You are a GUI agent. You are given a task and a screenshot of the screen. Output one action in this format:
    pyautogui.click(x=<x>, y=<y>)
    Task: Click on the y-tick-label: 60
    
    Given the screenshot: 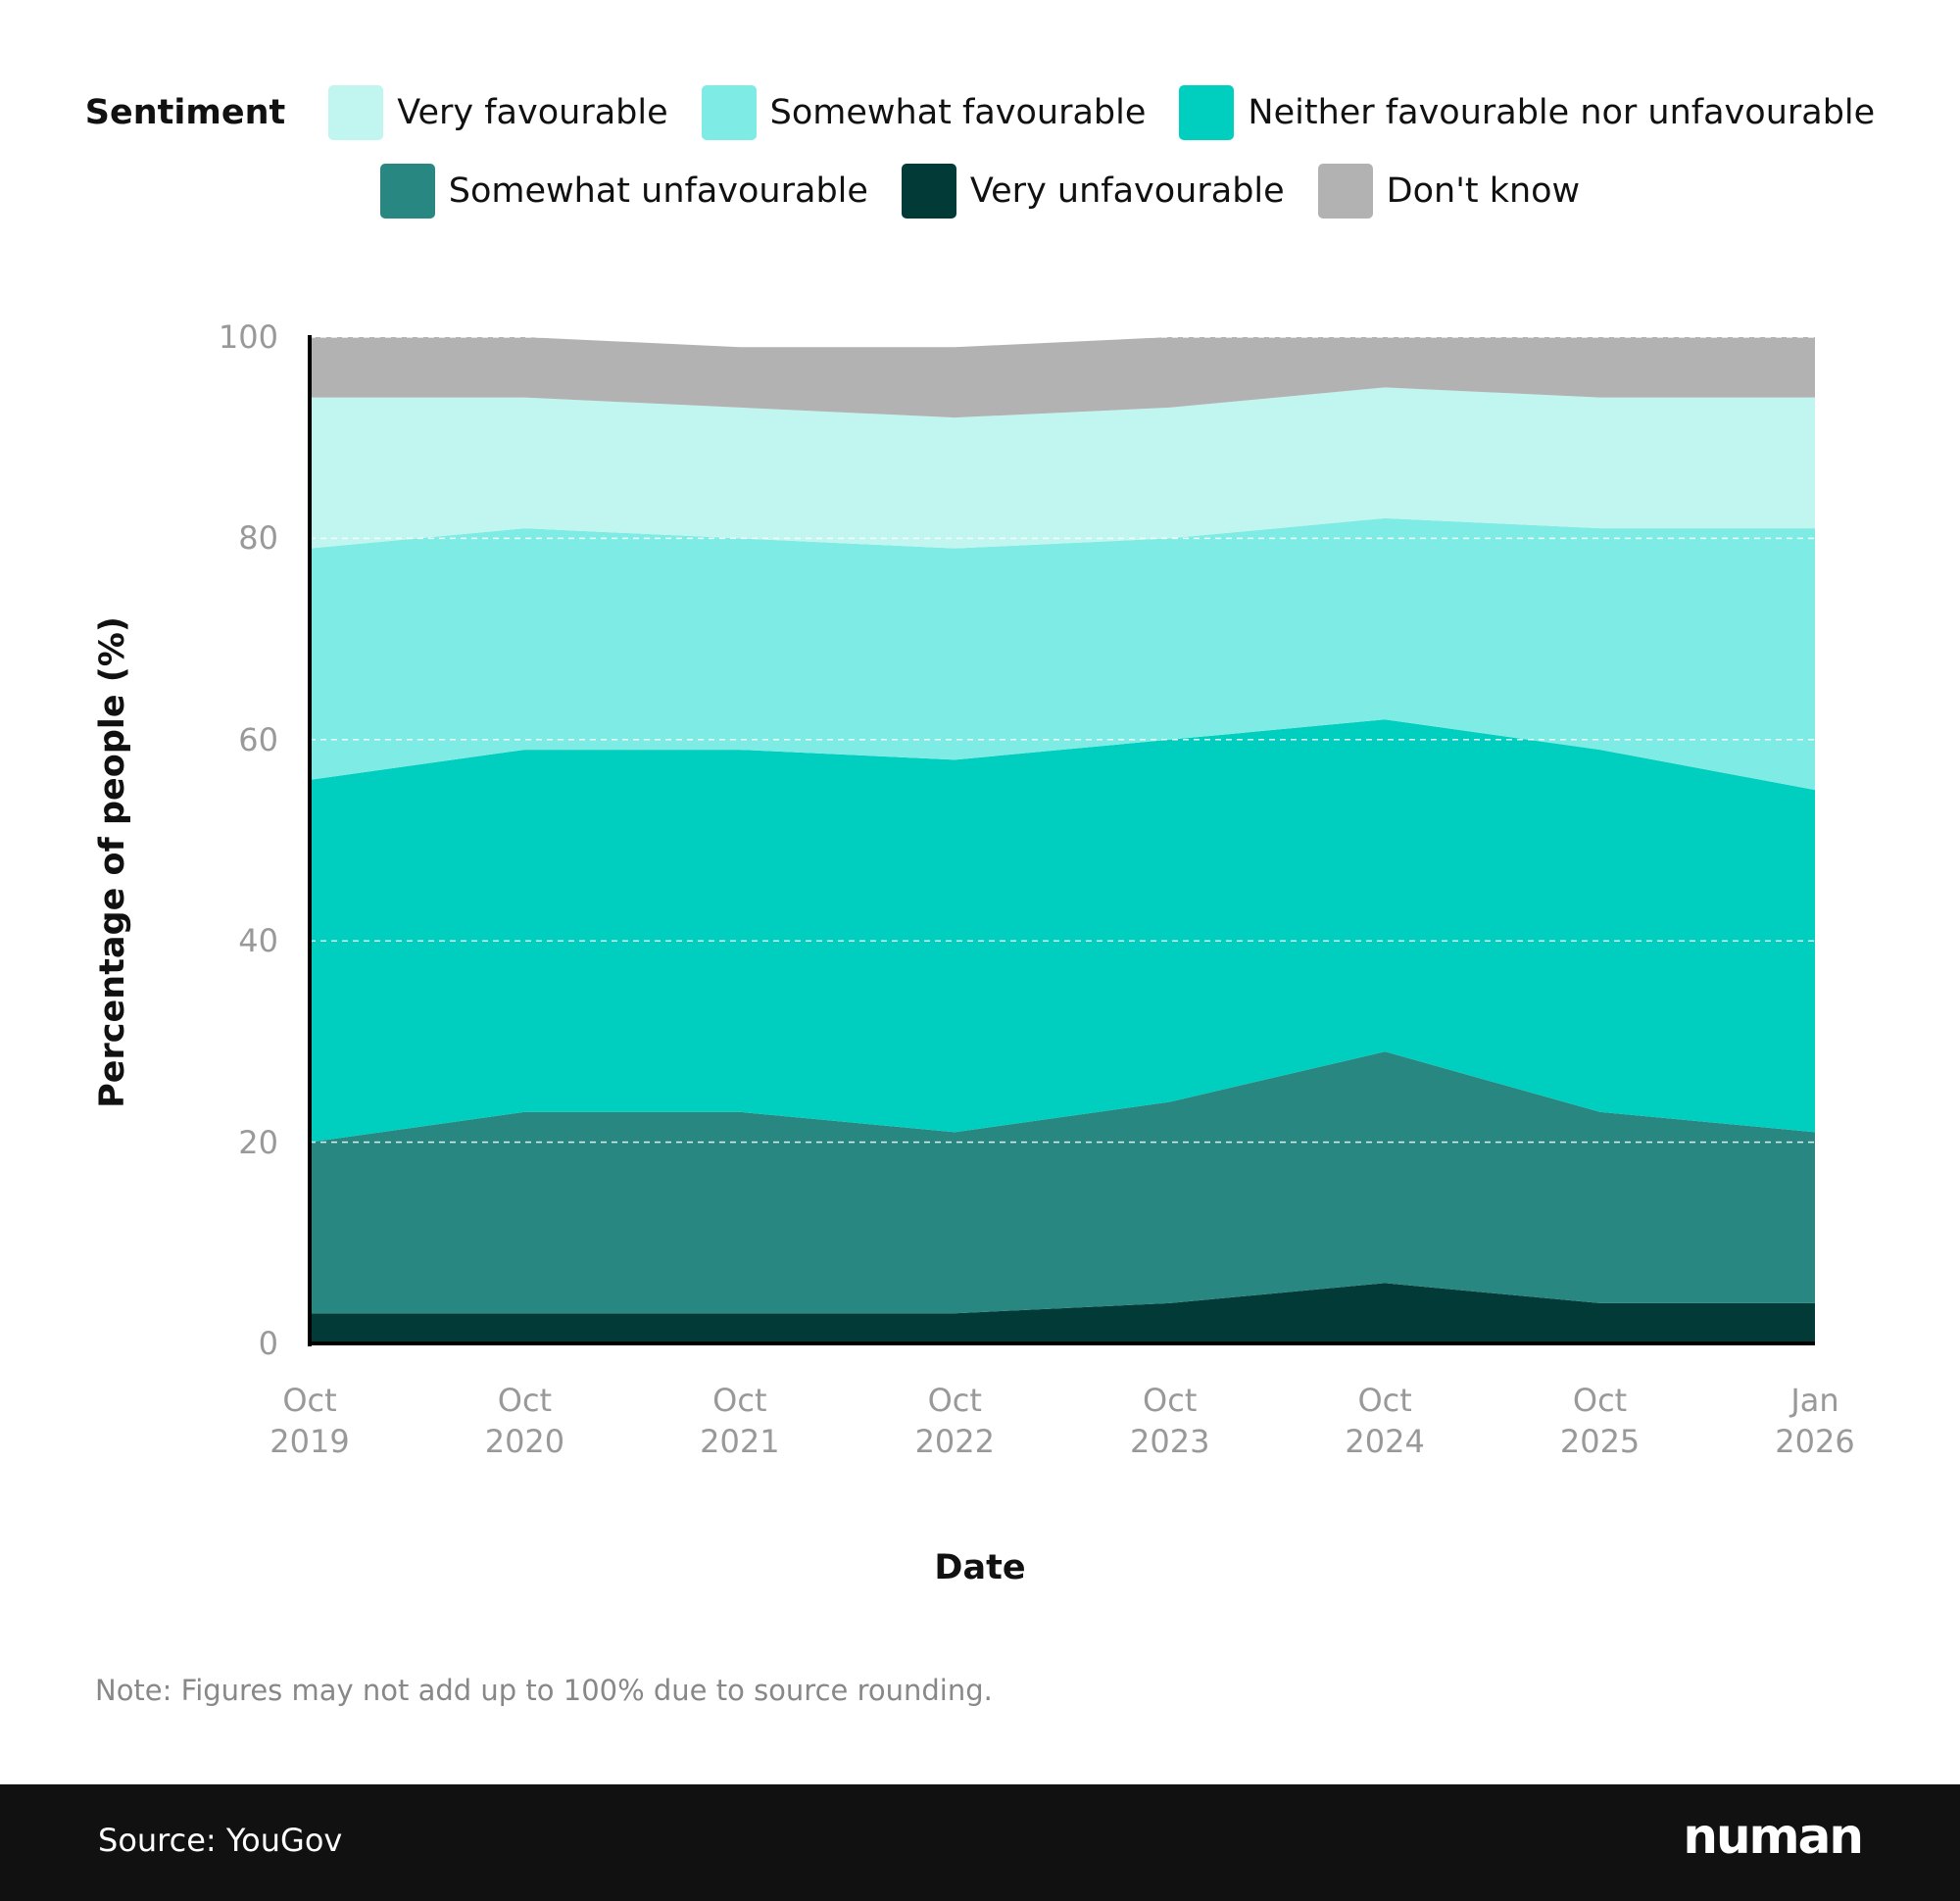 What is the action you would take?
    pyautogui.click(x=258, y=739)
    